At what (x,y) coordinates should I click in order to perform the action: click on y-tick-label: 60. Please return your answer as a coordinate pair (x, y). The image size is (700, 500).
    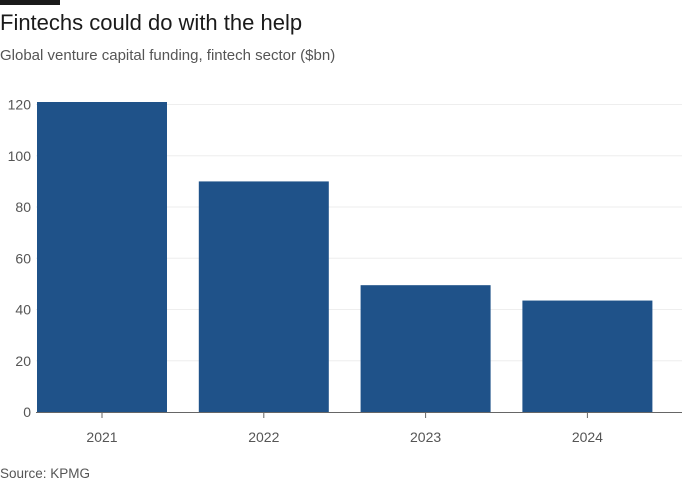
    Looking at the image, I should click on (23, 258).